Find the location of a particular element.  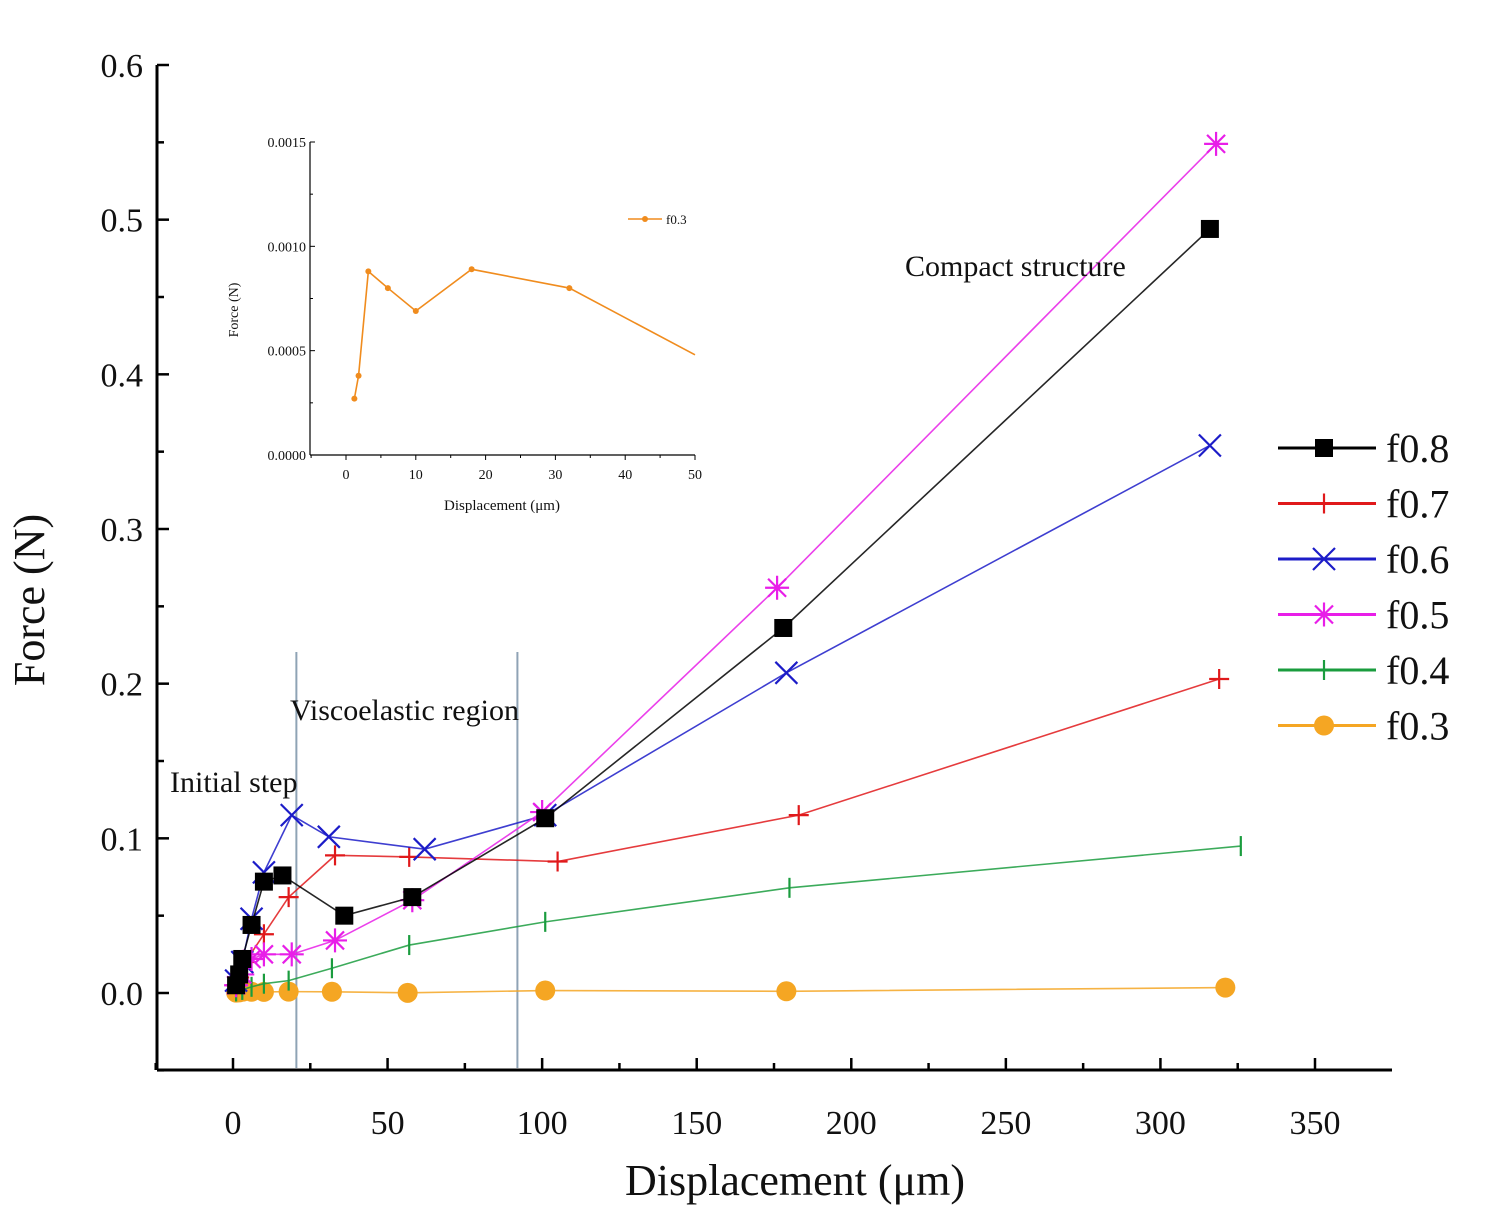

inset-y-tick-label: 0.0010 is located at coordinates (287, 247).